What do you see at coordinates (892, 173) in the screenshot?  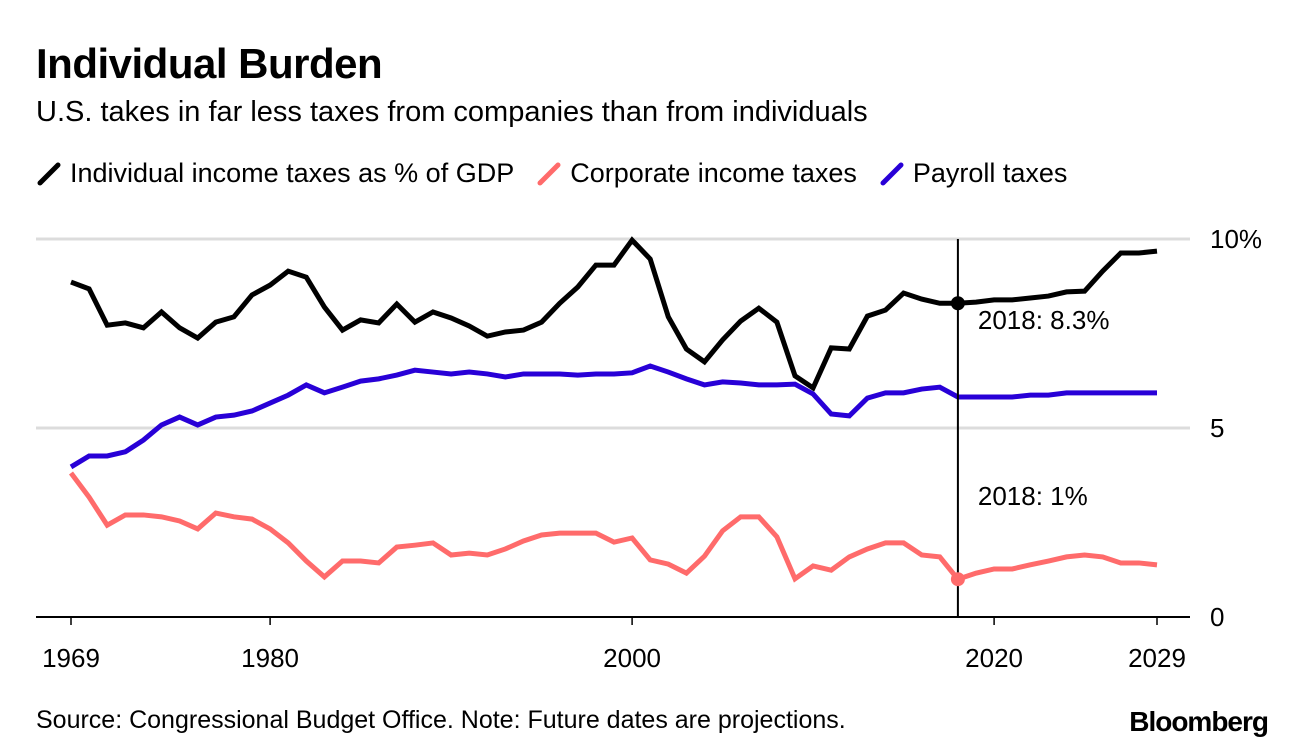 I see `legend-swatch-payroll-icon` at bounding box center [892, 173].